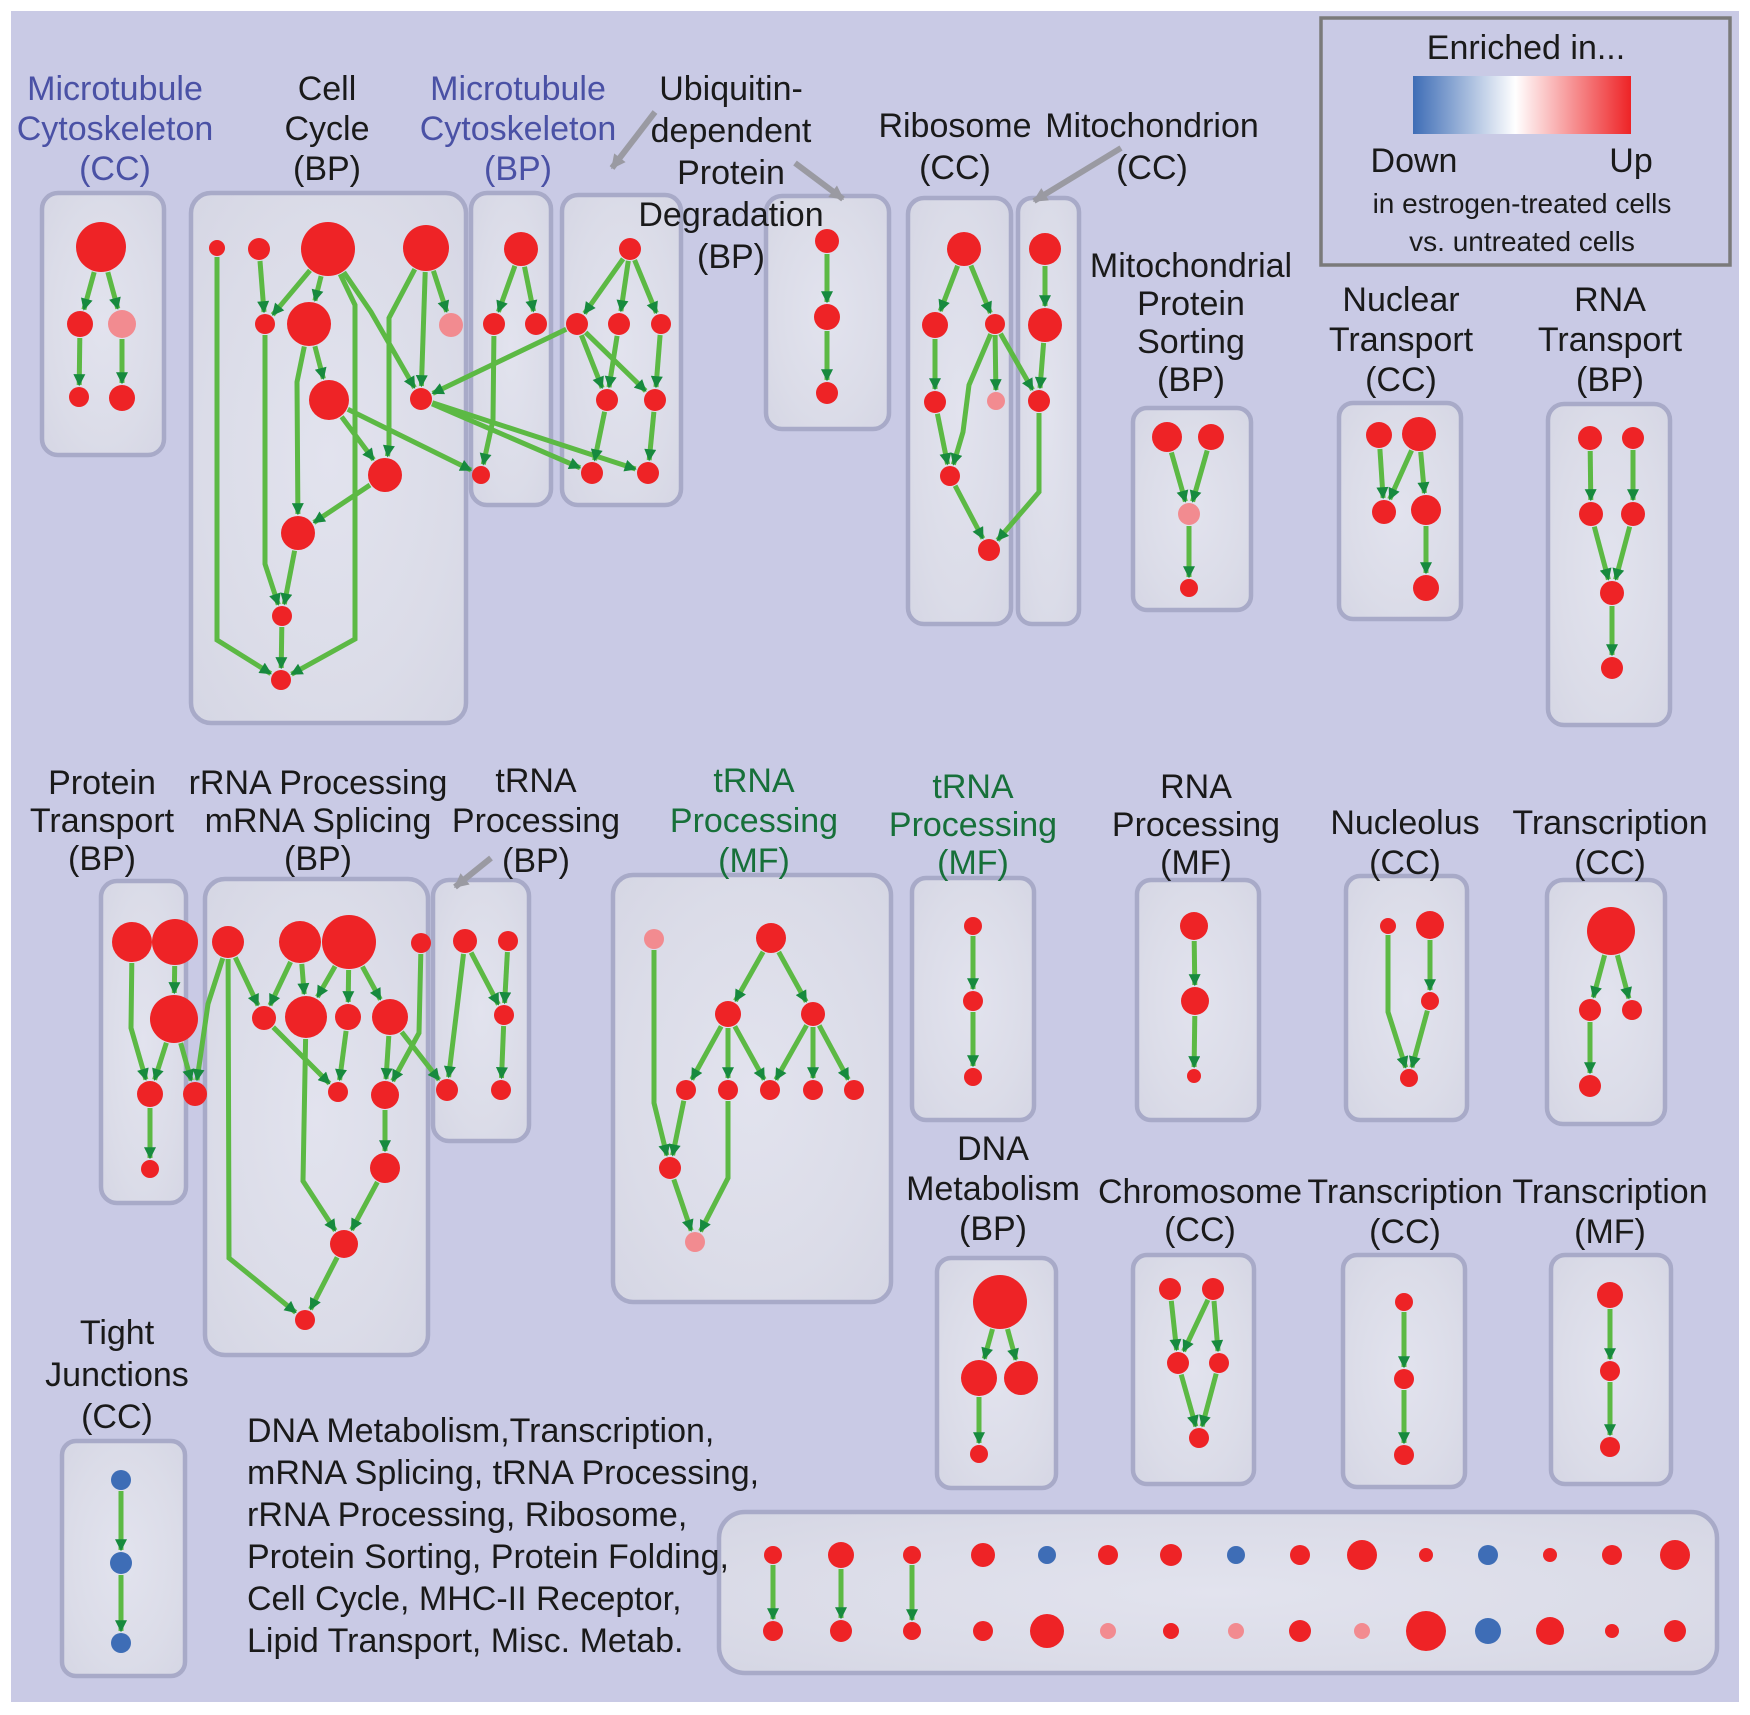 The height and width of the screenshot is (1715, 1750). I want to click on svg-text: Lipid Transport, Misc. Metab., so click(465, 1641).